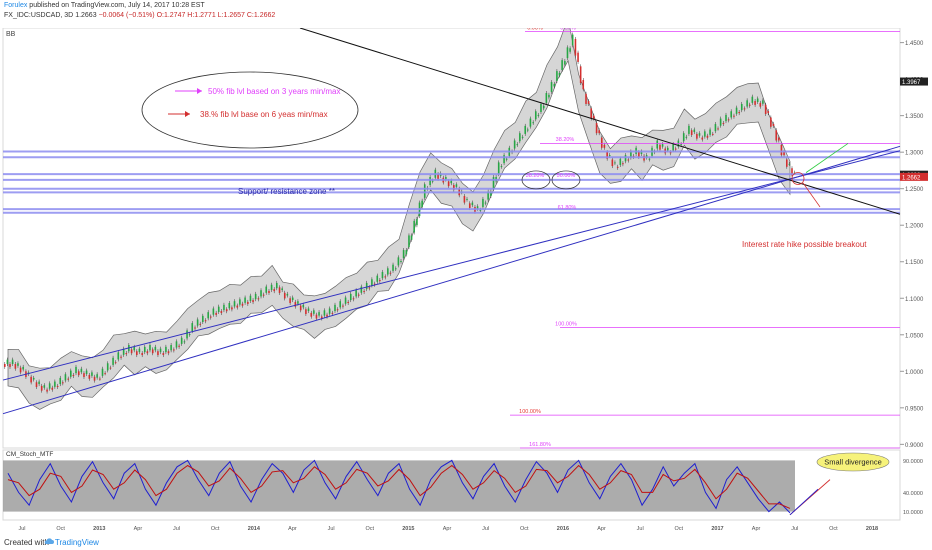 The image size is (932, 550). I want to click on fib-label: 100.00%, so click(530, 412).